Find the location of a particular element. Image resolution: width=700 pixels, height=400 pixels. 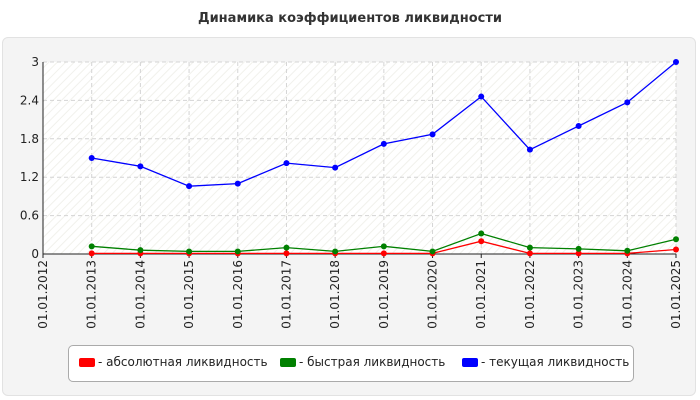

x-tick-label: 01.01.2016 is located at coordinates (238, 294).